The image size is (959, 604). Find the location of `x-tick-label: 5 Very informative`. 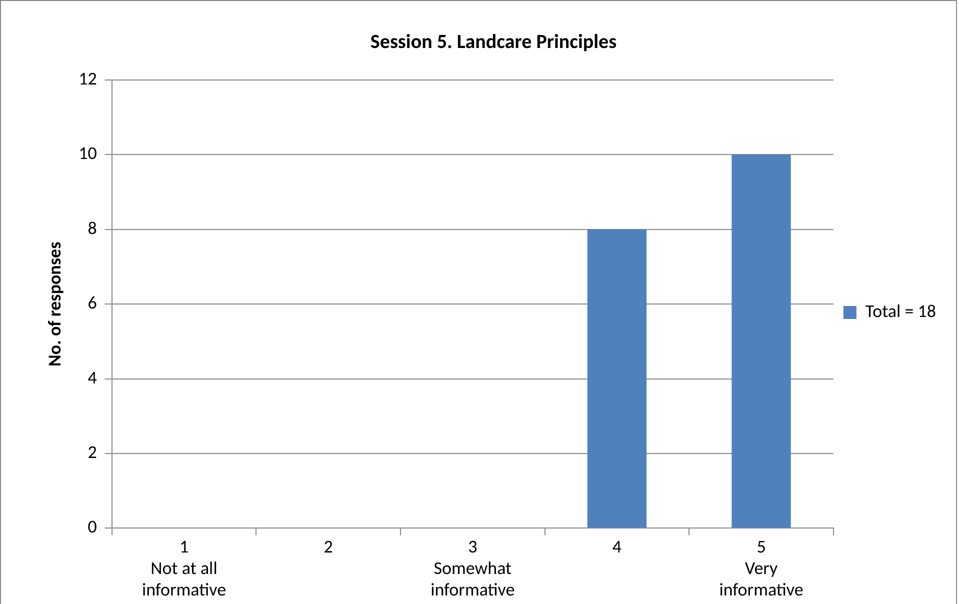

x-tick-label: 5 Very informative is located at coordinates (761, 568).